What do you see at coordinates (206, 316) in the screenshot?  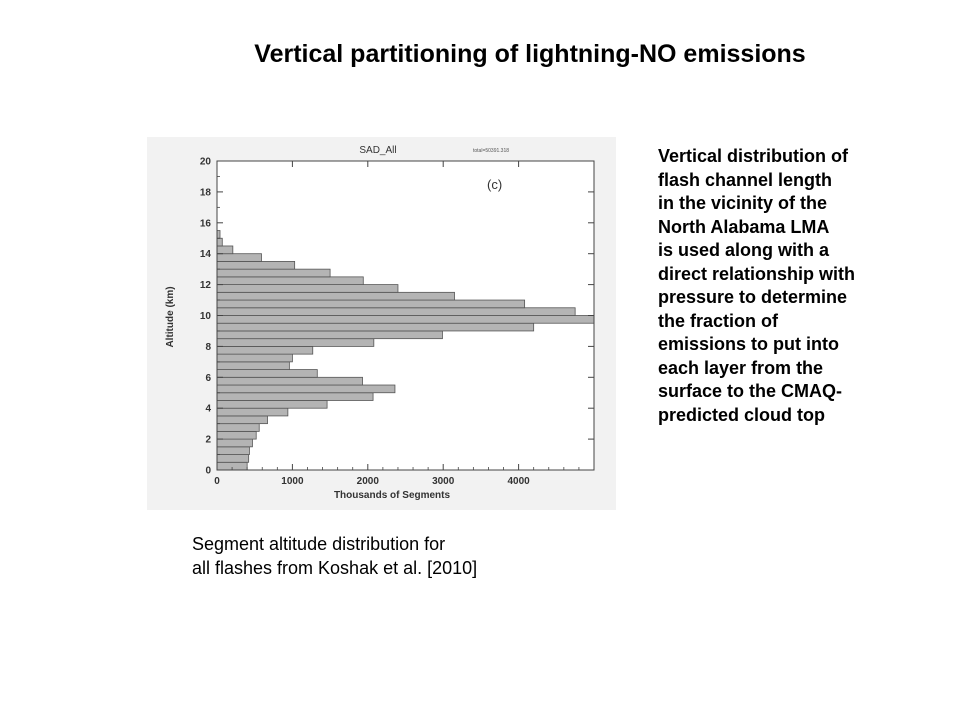 I see `y-tick-label: 10` at bounding box center [206, 316].